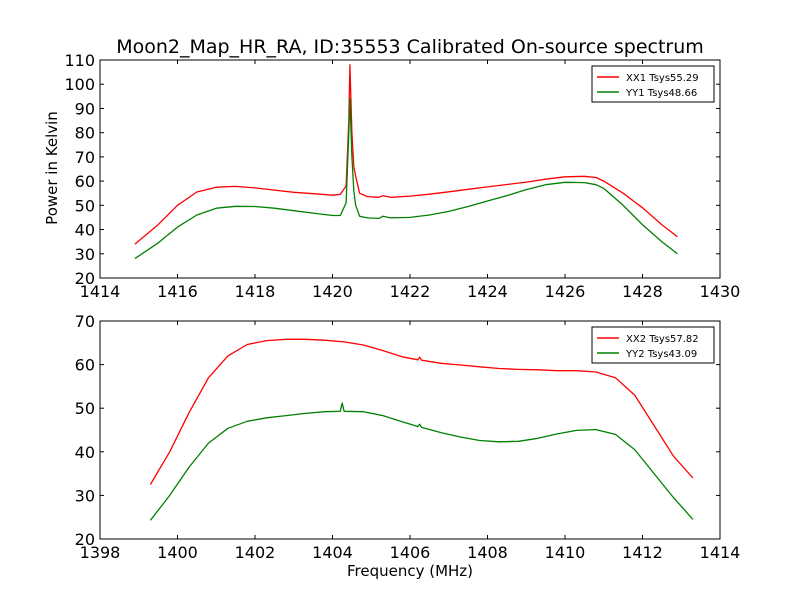 The image size is (800, 600). I want to click on legend: XX1 Tsys55.29 YY1 Tsys48.66, so click(653, 84).